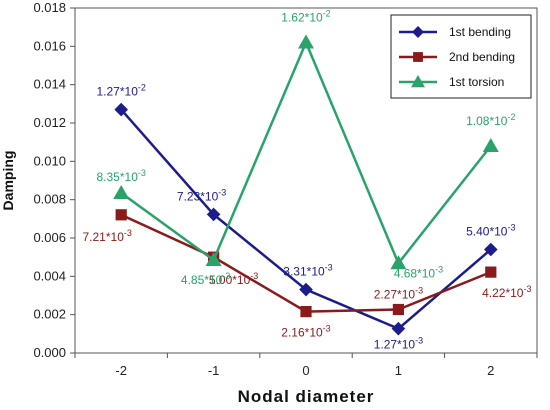 This screenshot has width=550, height=410. What do you see at coordinates (49, 45) in the screenshot?
I see `y-tick-label: 0.016` at bounding box center [49, 45].